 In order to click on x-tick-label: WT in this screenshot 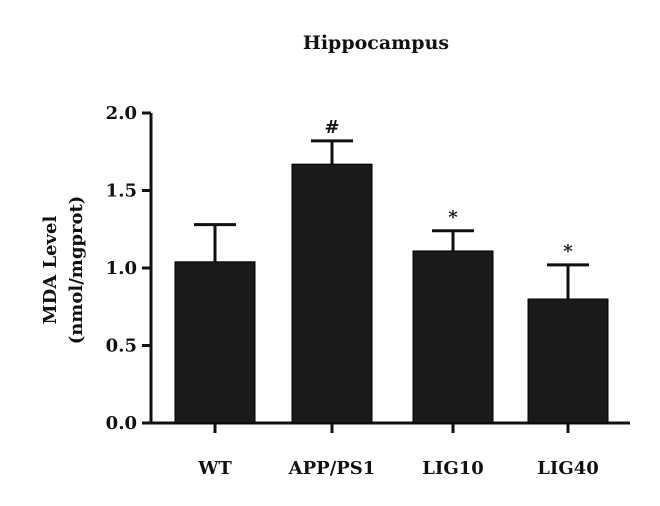, I will do `click(214, 468)`.